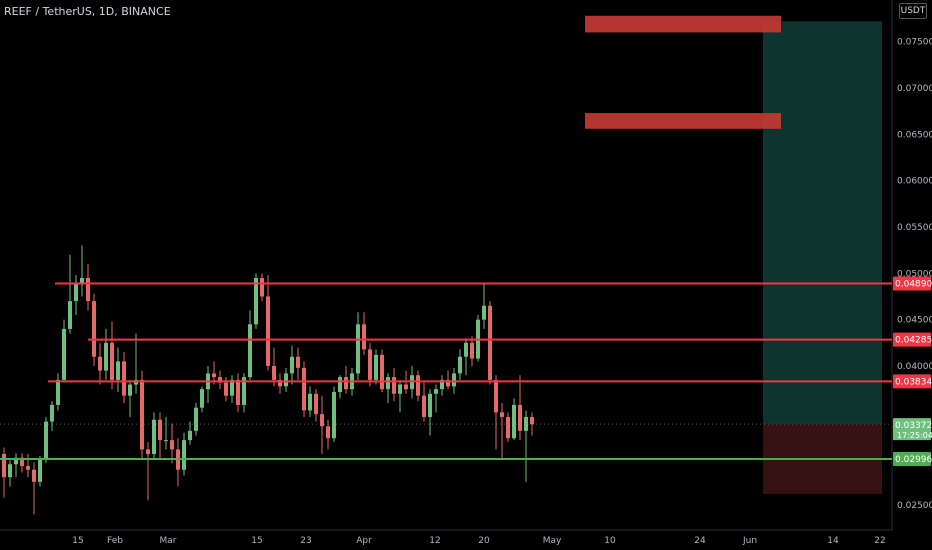 The height and width of the screenshot is (550, 932). I want to click on level-price-label: 0.038344, so click(913, 382).